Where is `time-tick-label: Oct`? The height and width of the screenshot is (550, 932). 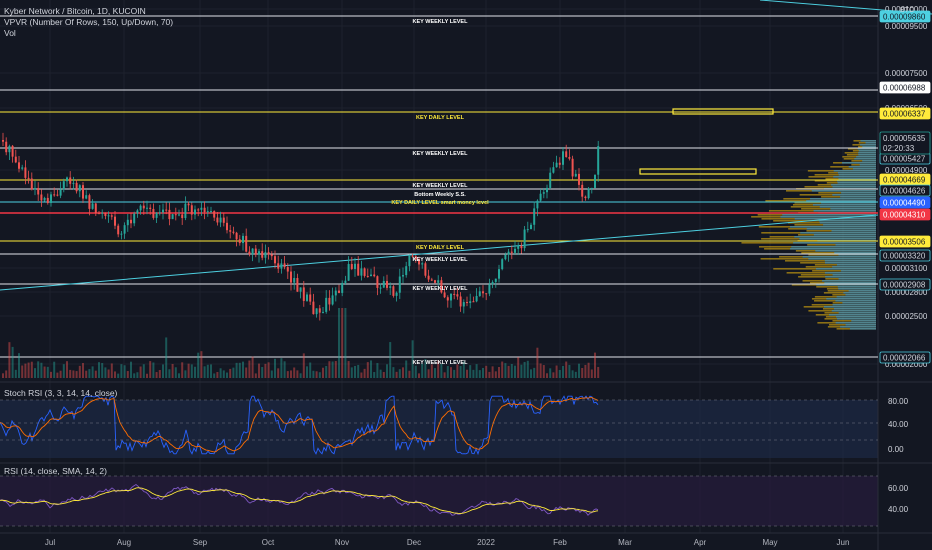
time-tick-label: Oct is located at coordinates (268, 542).